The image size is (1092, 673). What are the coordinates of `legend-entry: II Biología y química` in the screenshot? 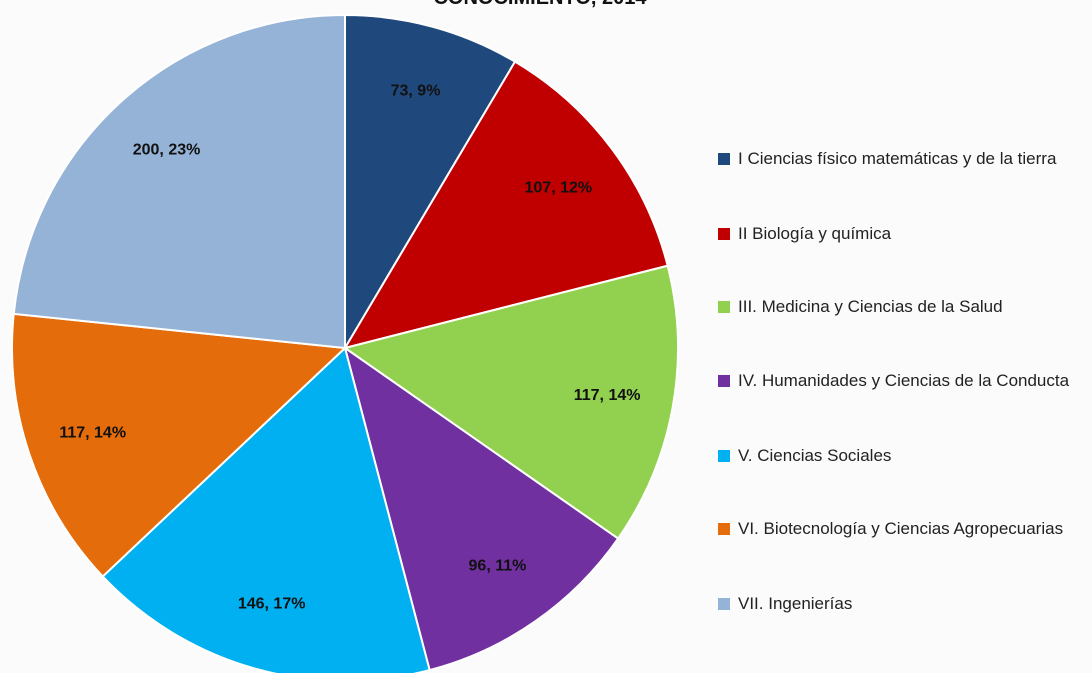 It's located at (903, 233).